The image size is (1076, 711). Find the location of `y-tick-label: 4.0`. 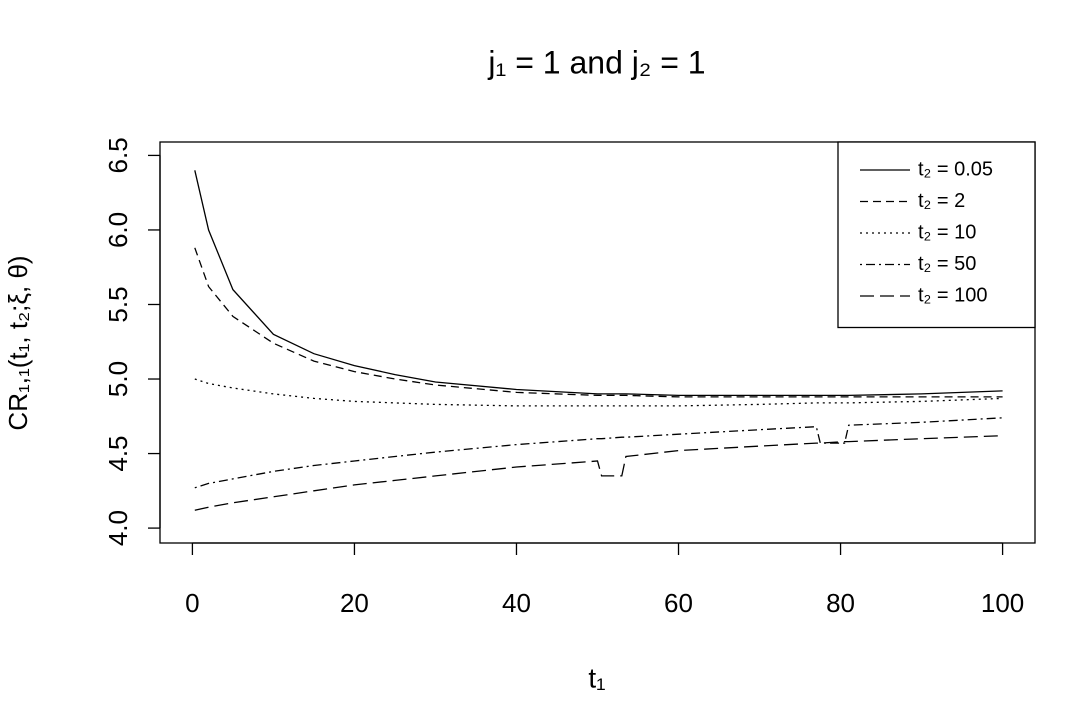

y-tick-label: 4.0 is located at coordinates (118, 528).